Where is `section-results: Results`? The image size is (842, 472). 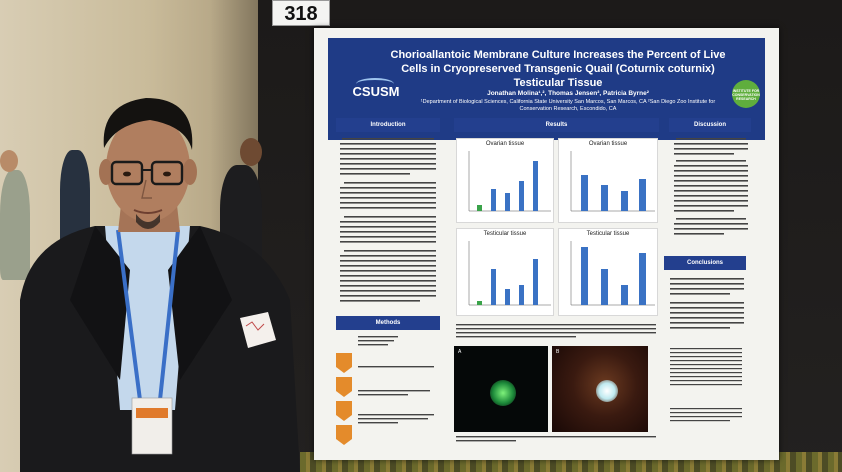
section-results: Results is located at coordinates (556, 125).